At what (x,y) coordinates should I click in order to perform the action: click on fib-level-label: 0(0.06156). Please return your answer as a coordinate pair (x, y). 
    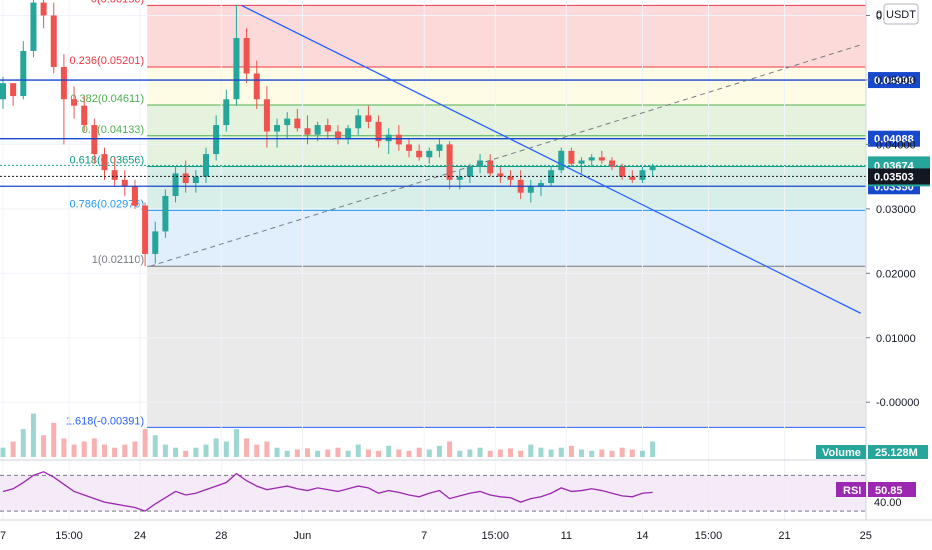
    Looking at the image, I should click on (117, 2).